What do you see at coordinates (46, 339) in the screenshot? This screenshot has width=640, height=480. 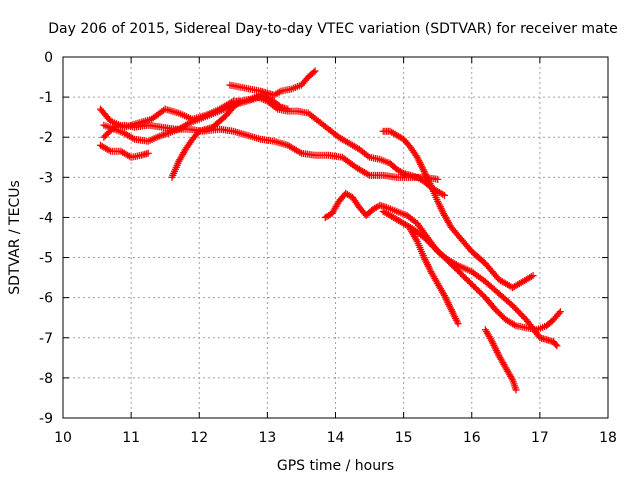 I see `y-tick-label: -7` at bounding box center [46, 339].